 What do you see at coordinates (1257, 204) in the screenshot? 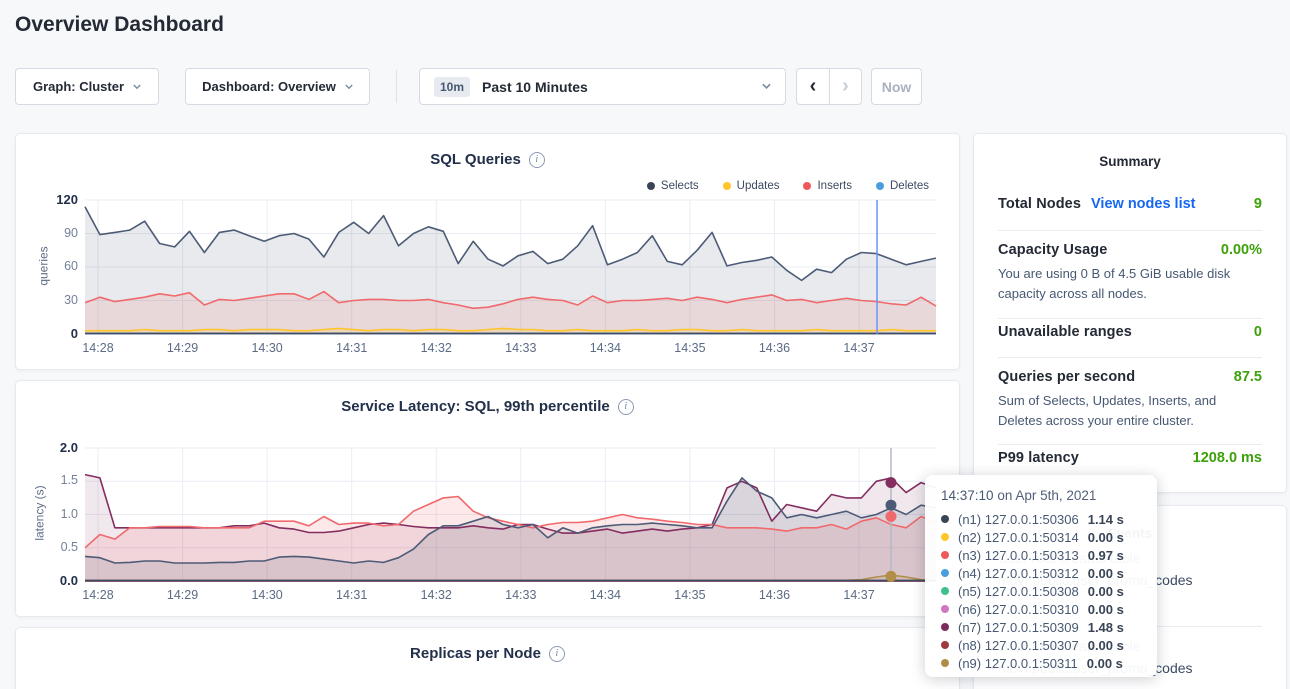
I see `total-nodes-value: 9` at bounding box center [1257, 204].